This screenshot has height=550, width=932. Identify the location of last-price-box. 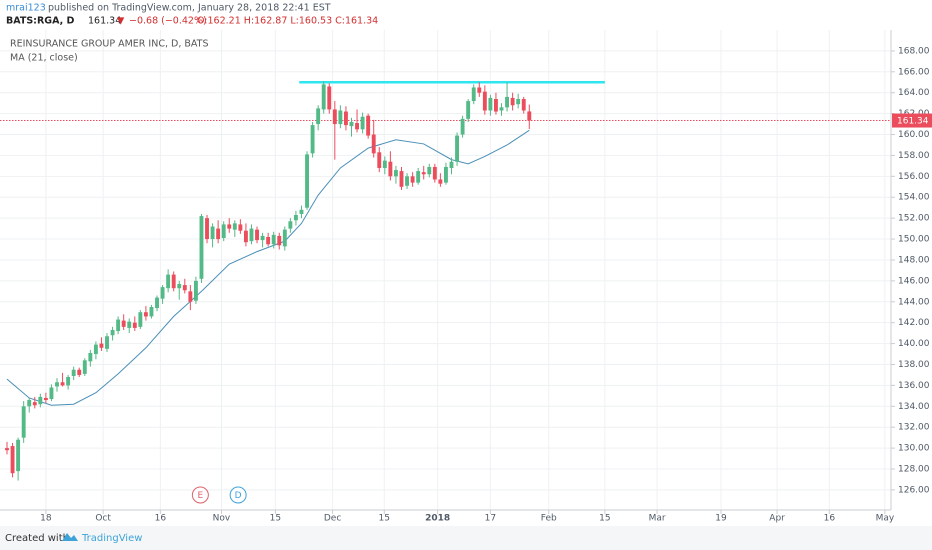
(912, 120).